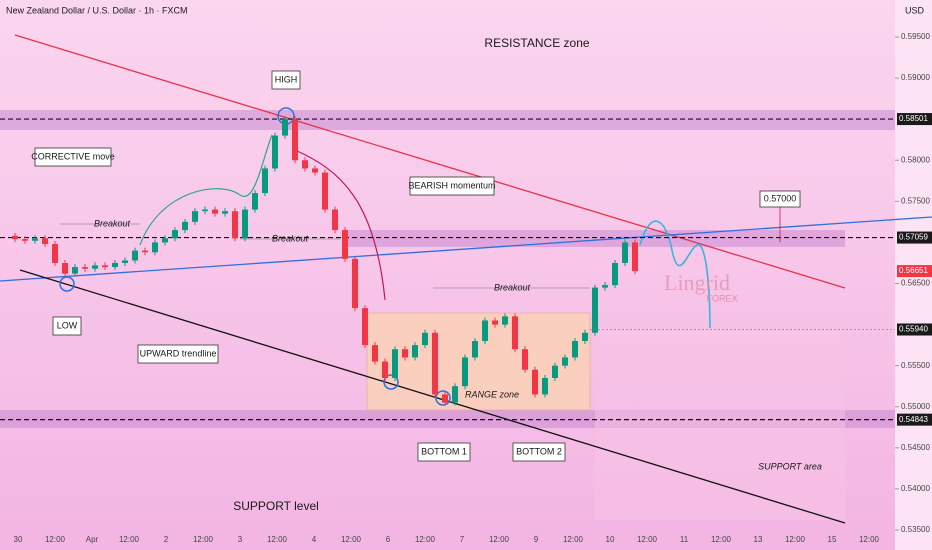  What do you see at coordinates (73, 156) in the screenshot?
I see `annotation: CORRECTIVE move` at bounding box center [73, 156].